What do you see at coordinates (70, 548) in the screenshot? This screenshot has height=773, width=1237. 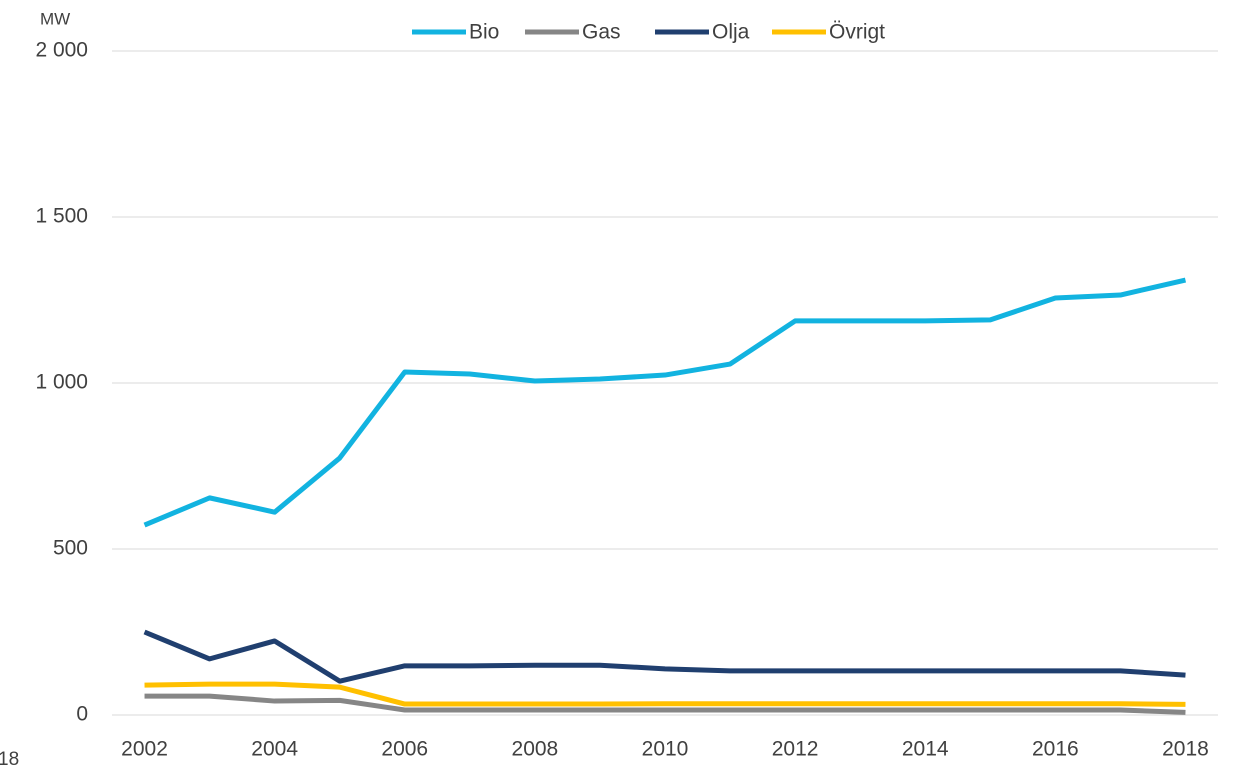 I see `y-tick-label: 500` at bounding box center [70, 548].